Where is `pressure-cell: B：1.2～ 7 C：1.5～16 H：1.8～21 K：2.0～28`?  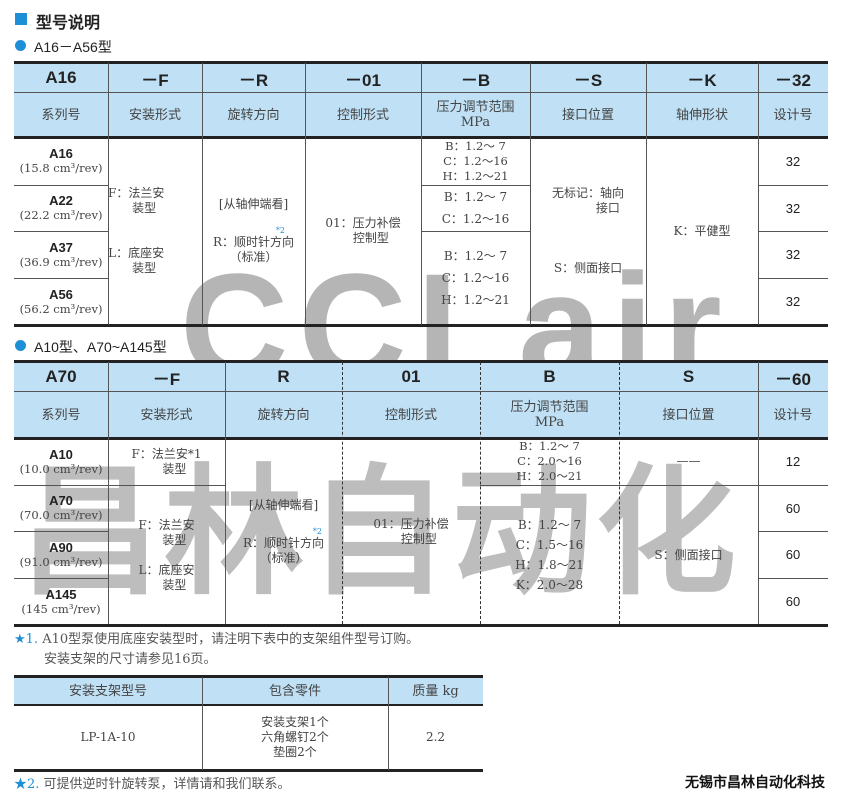 pressure-cell: B：1.2～ 7 C：1.5～16 H：1.8～21 K：2.0～28 is located at coordinates (549, 555).